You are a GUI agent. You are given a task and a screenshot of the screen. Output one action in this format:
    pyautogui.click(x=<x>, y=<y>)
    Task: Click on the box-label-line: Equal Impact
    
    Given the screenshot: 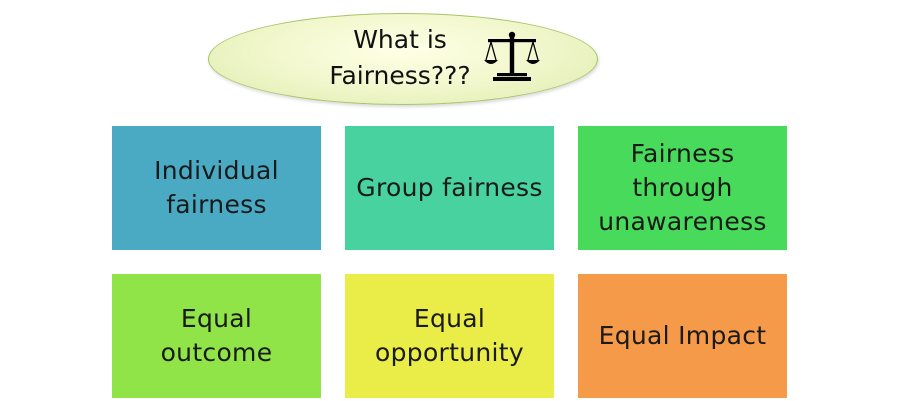 What is the action you would take?
    pyautogui.click(x=682, y=335)
    